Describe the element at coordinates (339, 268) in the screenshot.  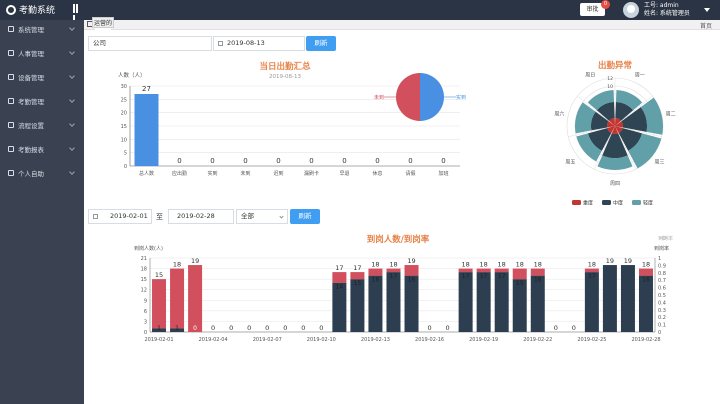
I see `bar-total-label: 17` at that location.